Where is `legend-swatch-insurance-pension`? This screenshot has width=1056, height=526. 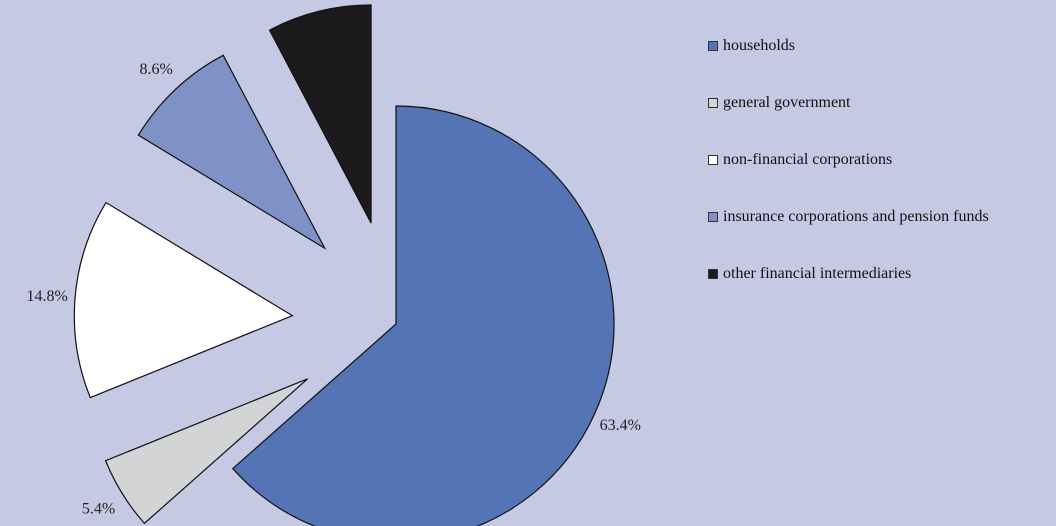 legend-swatch-insurance-pension is located at coordinates (713, 217).